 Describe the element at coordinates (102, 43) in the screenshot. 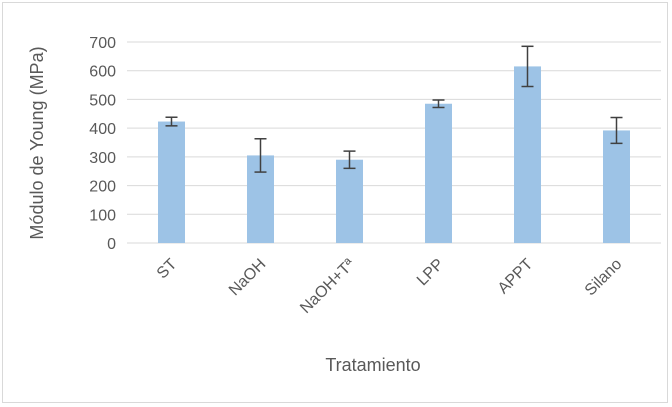

I see `y-tick-label: 700` at that location.